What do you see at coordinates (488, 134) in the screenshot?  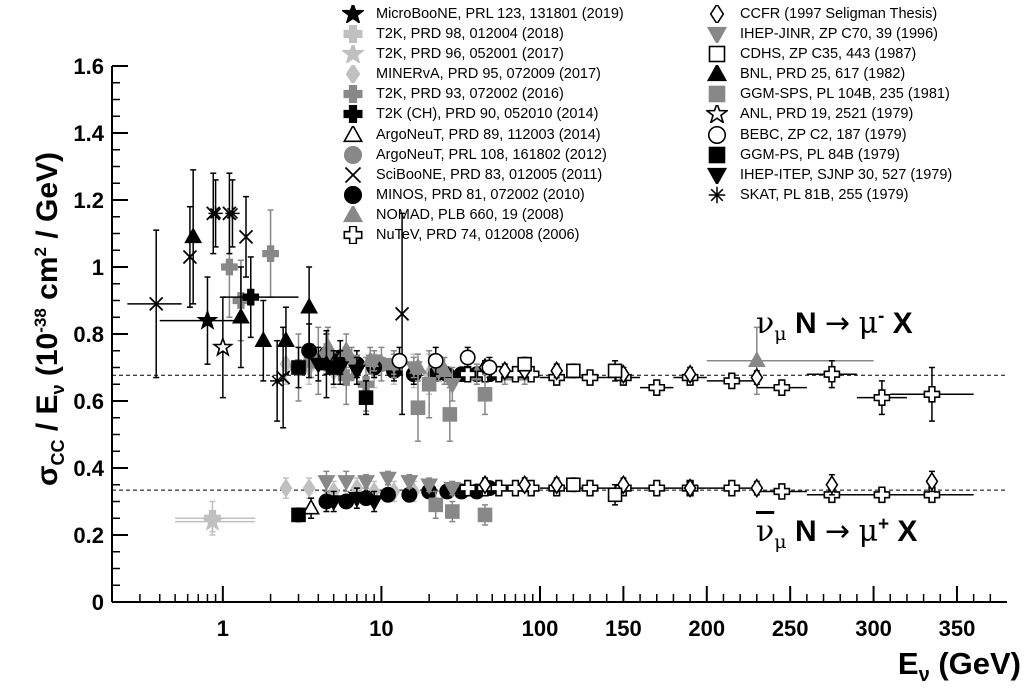 I see `legend-label: ArgoNeuT, PRD 89, 112003 (2014)` at bounding box center [488, 134].